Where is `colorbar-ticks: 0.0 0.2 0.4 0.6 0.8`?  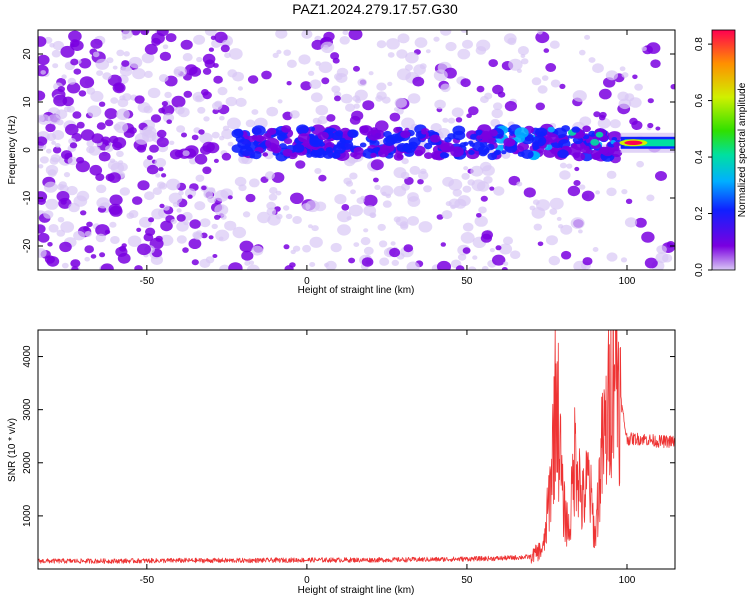
colorbar-ticks: 0.0 0.2 0.4 0.6 0.8 is located at coordinates (703, 157).